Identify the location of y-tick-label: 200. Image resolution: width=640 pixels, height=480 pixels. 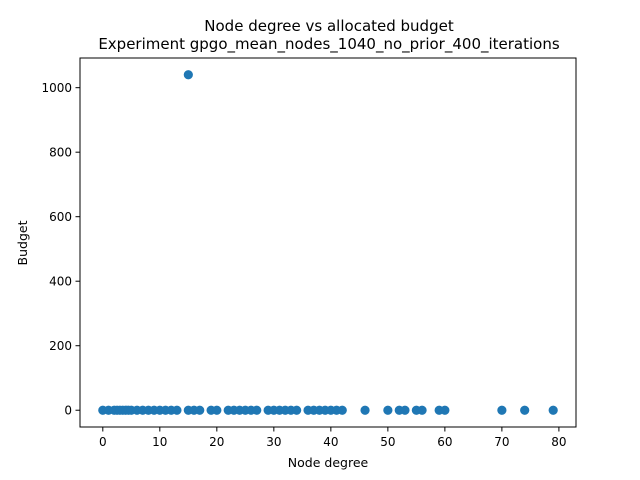
(60, 346).